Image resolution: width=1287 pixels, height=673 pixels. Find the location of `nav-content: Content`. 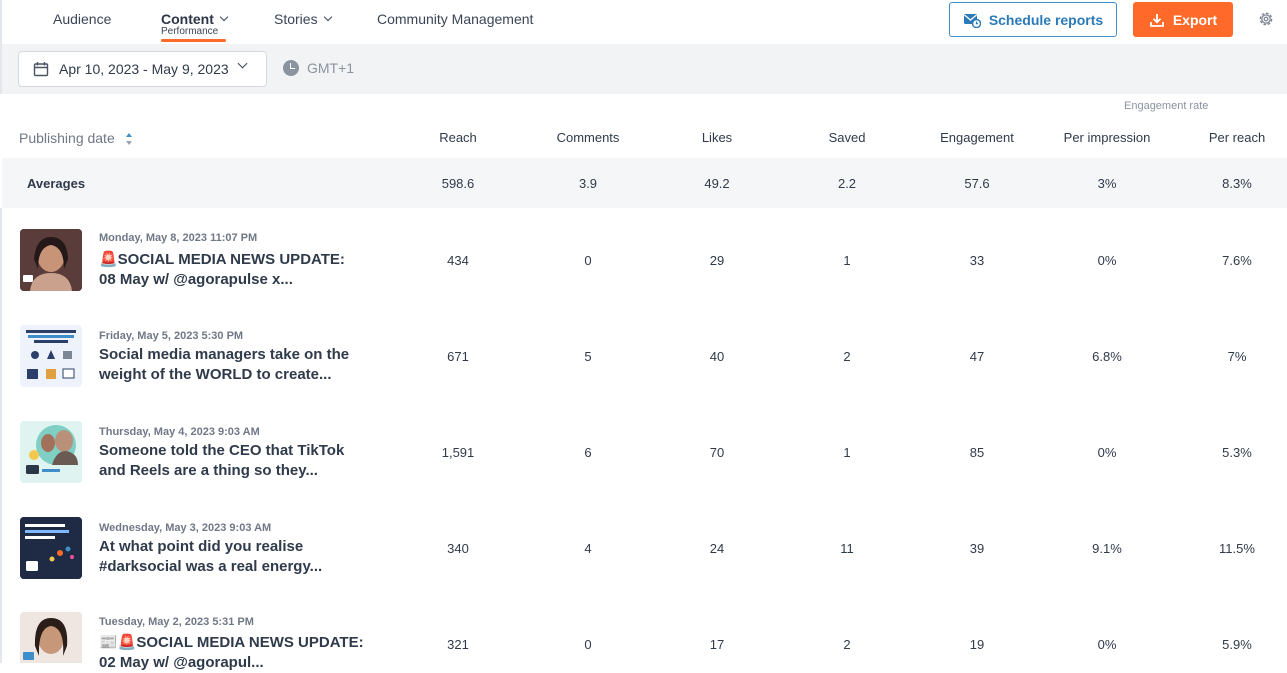

nav-content: Content is located at coordinates (195, 19).